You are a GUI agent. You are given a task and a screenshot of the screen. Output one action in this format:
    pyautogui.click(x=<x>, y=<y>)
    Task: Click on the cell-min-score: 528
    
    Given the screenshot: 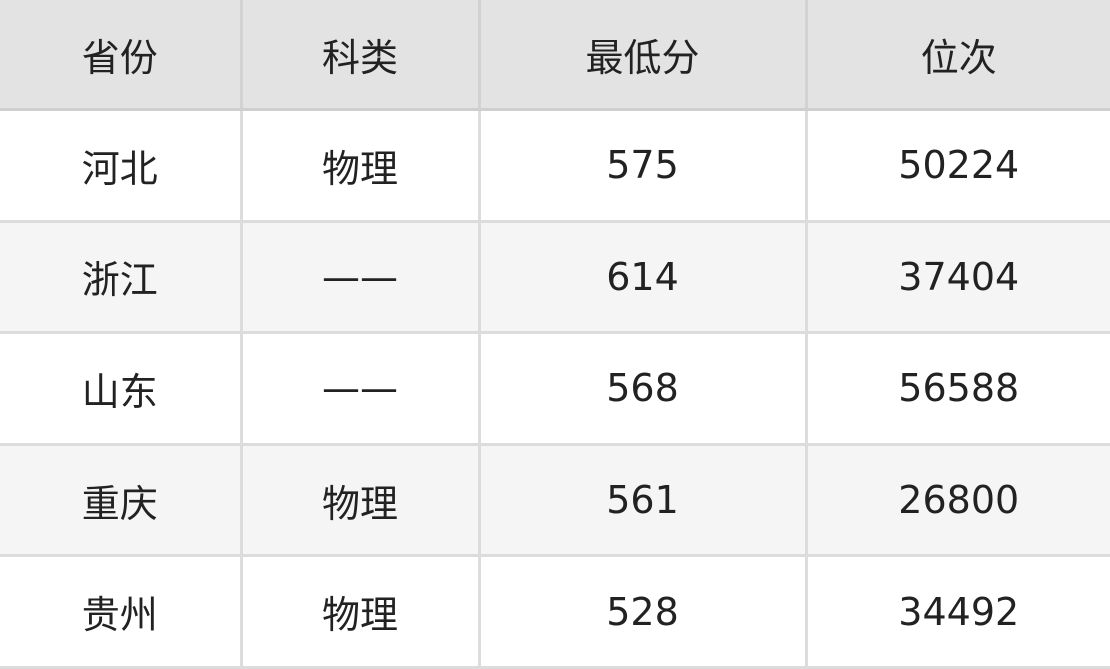 What is the action you would take?
    pyautogui.click(x=642, y=611)
    